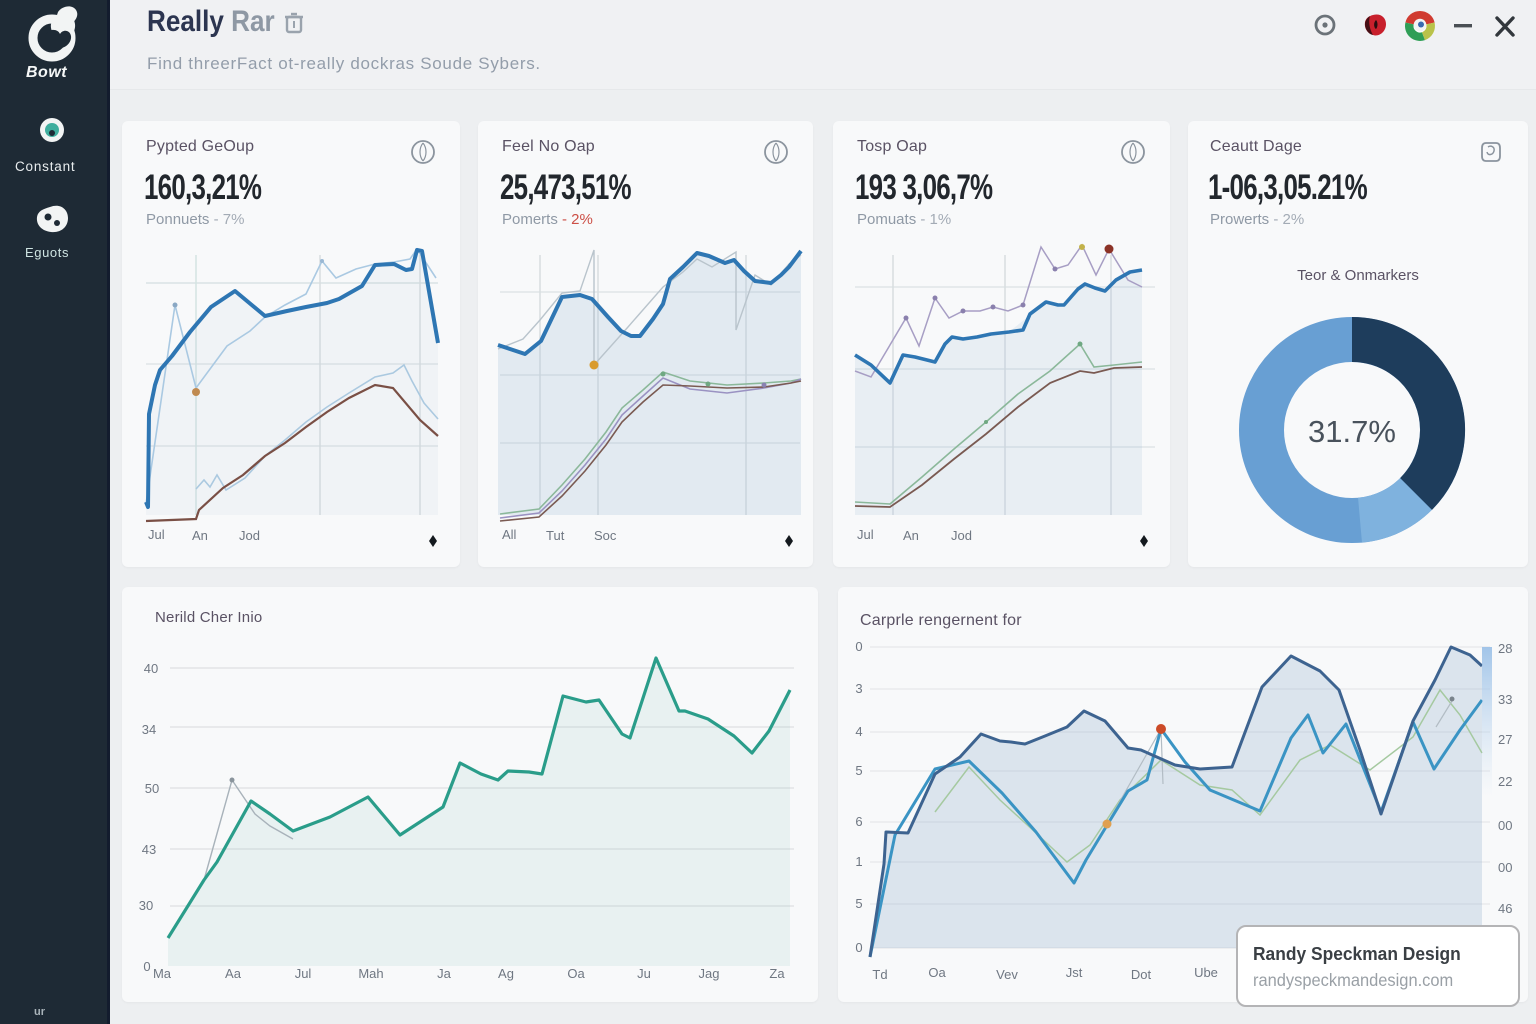 The image size is (1536, 1024). I want to click on svg-text: Ma, so click(162, 973).